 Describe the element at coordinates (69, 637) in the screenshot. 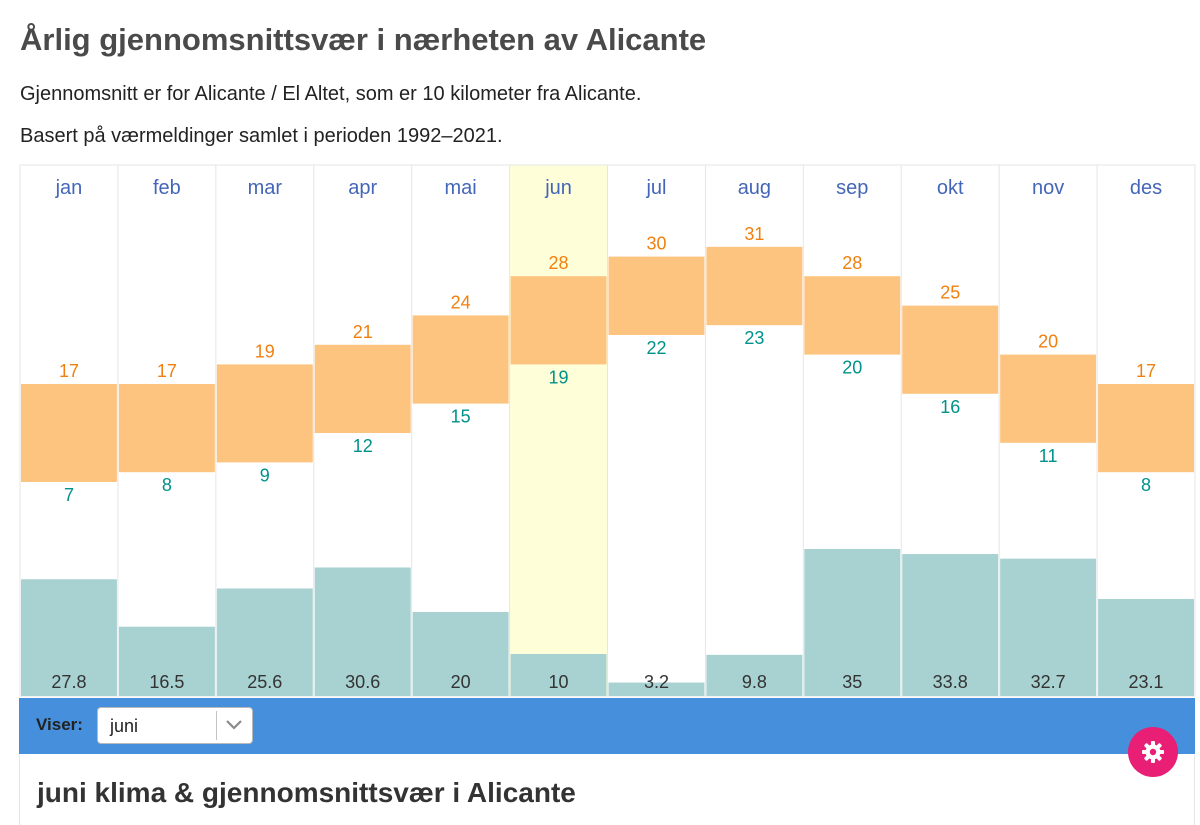

I see `precip-bar-jan` at that location.